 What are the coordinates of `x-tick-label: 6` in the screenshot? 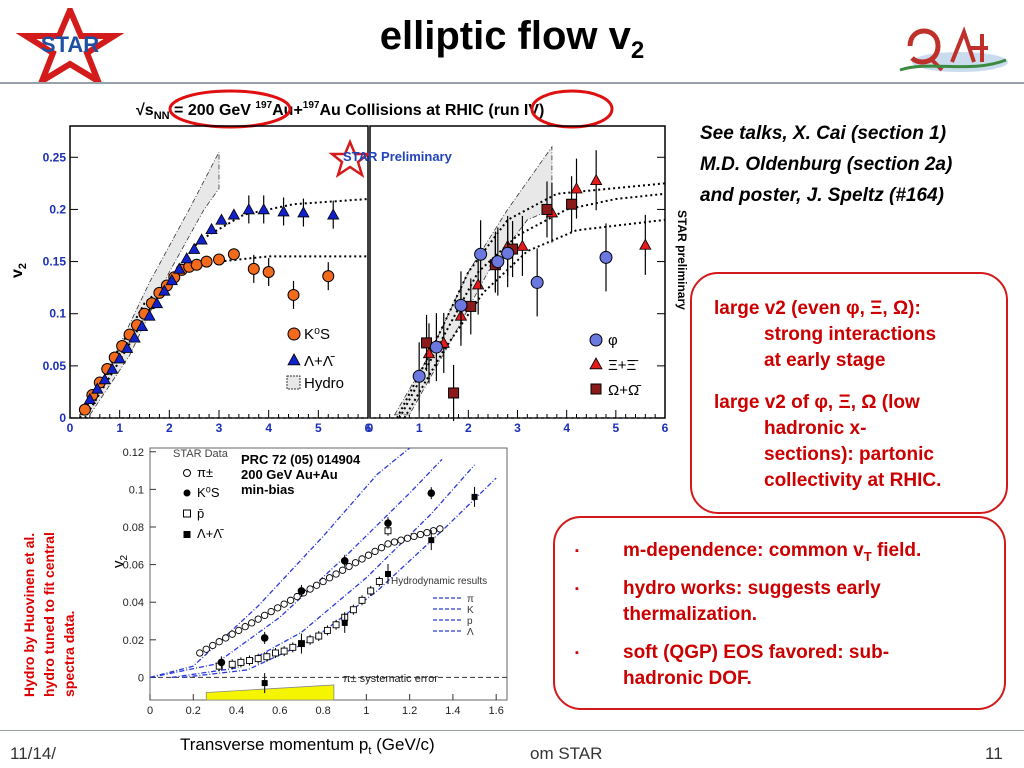 It's located at (368, 428).